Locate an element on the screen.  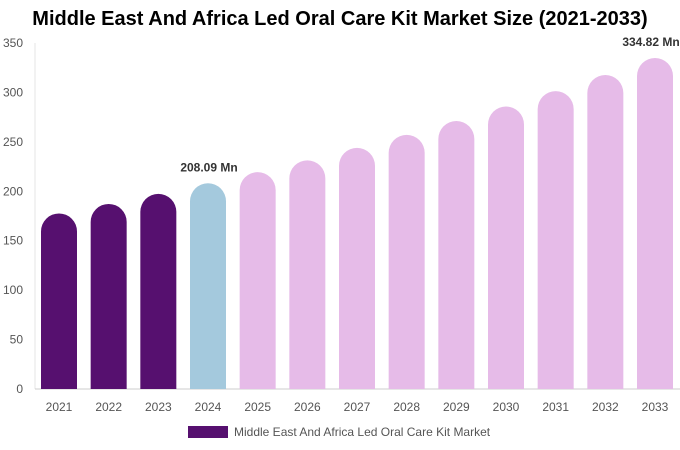
data-label: 334.82 Mn is located at coordinates (650, 42).